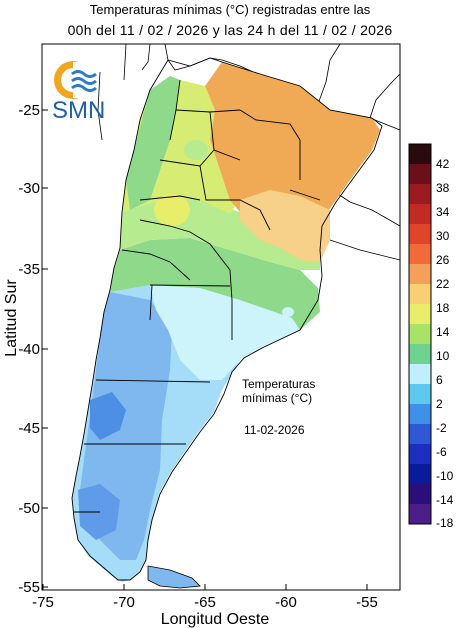 The width and height of the screenshot is (460, 628). What do you see at coordinates (443, 212) in the screenshot?
I see `legend-label: 34` at bounding box center [443, 212].